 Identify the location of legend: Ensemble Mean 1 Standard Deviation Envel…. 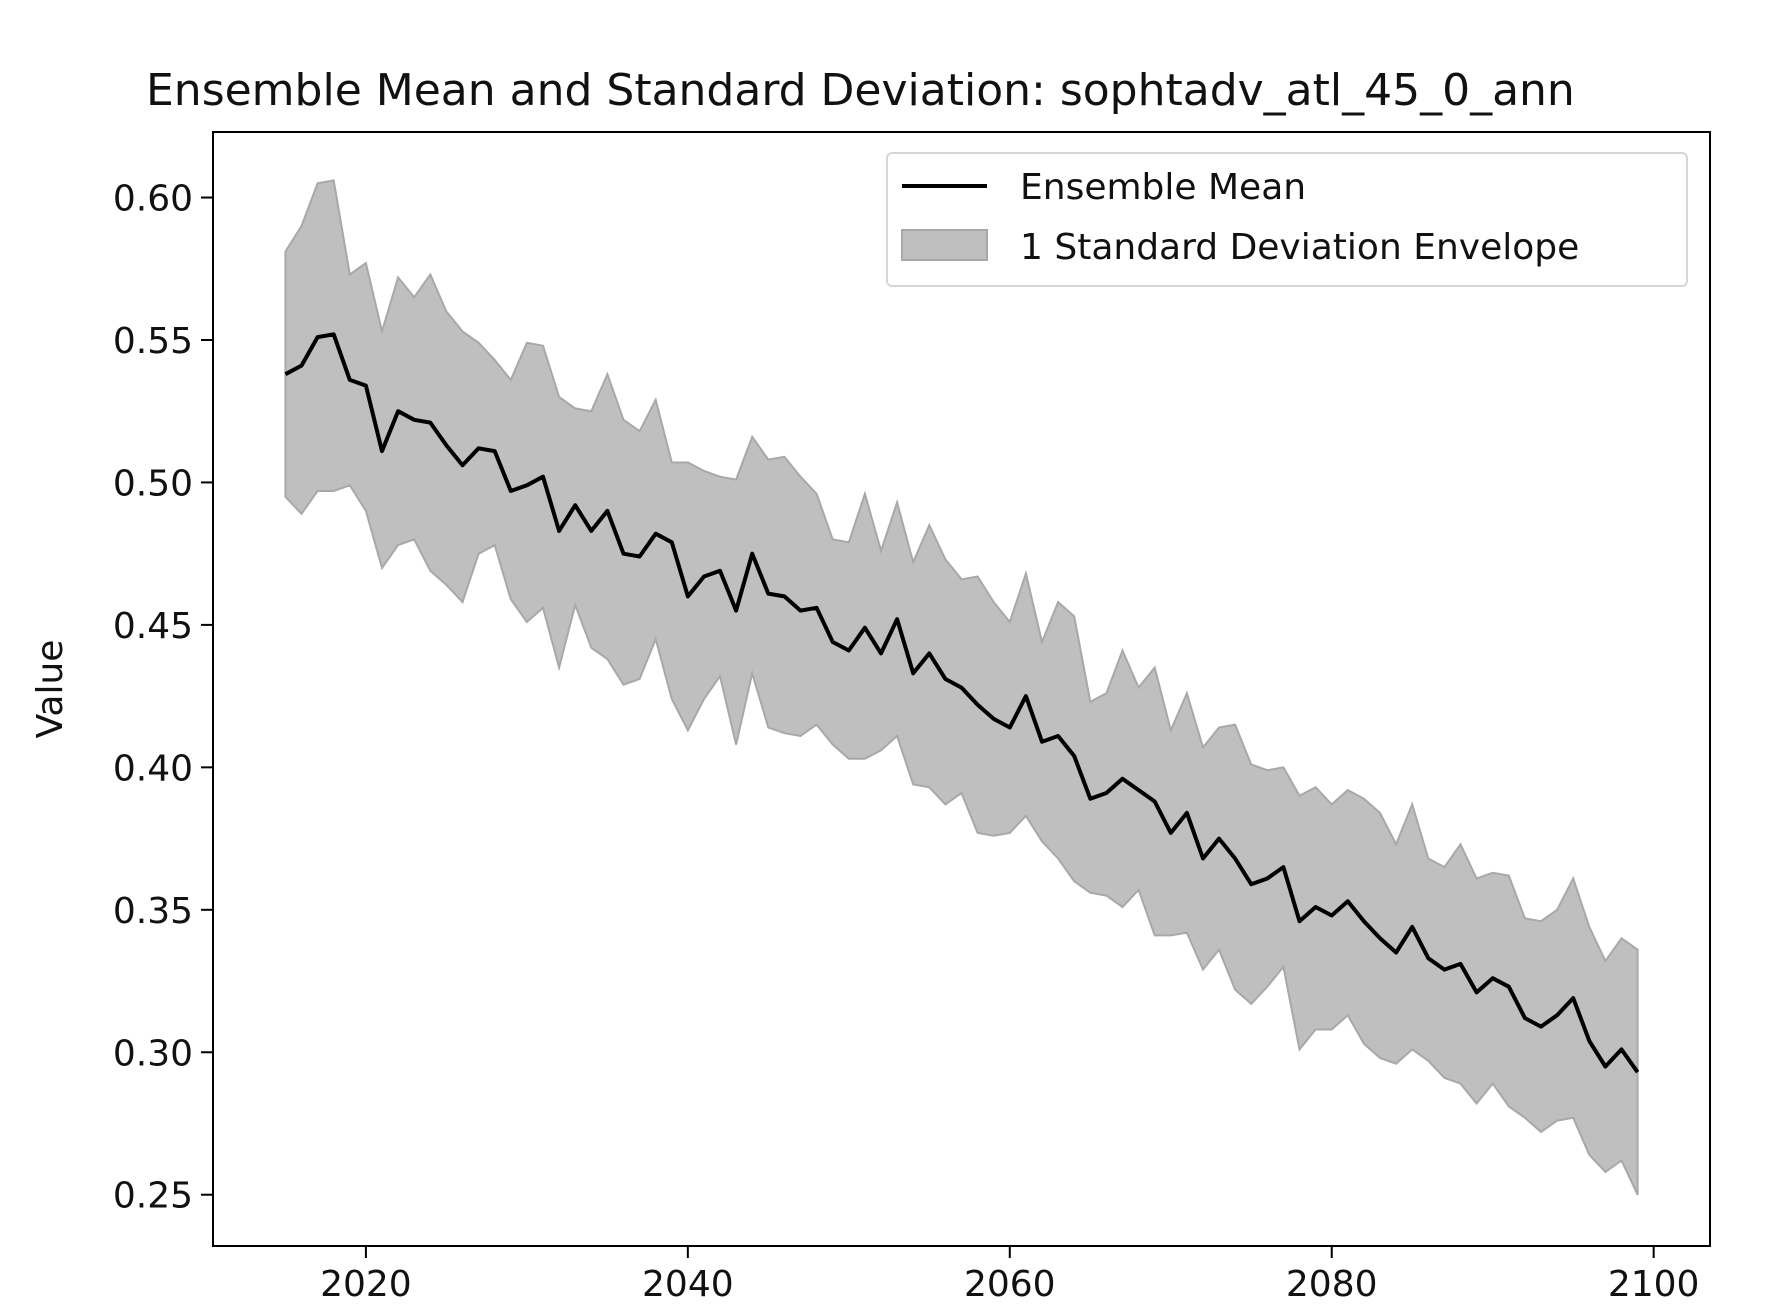
(1287, 219).